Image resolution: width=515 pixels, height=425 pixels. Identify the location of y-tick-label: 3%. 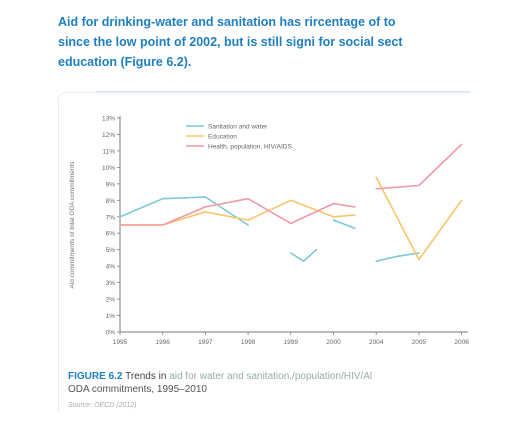
(111, 283).